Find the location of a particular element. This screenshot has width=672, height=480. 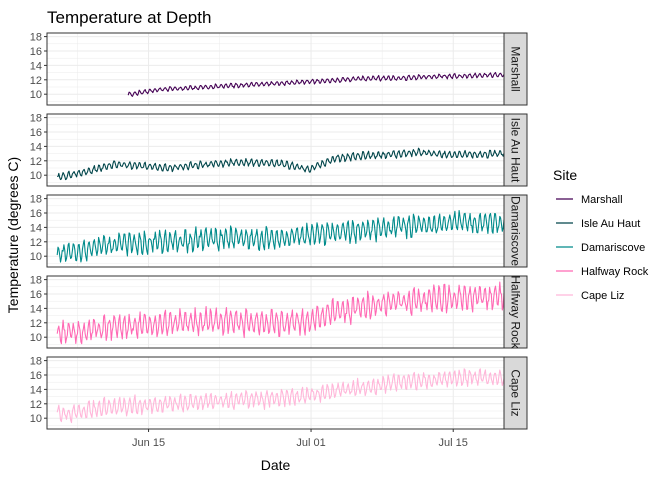

panel-cape-liz: 10 12 14 16 18 Cape Liz is located at coordinates (279, 393).